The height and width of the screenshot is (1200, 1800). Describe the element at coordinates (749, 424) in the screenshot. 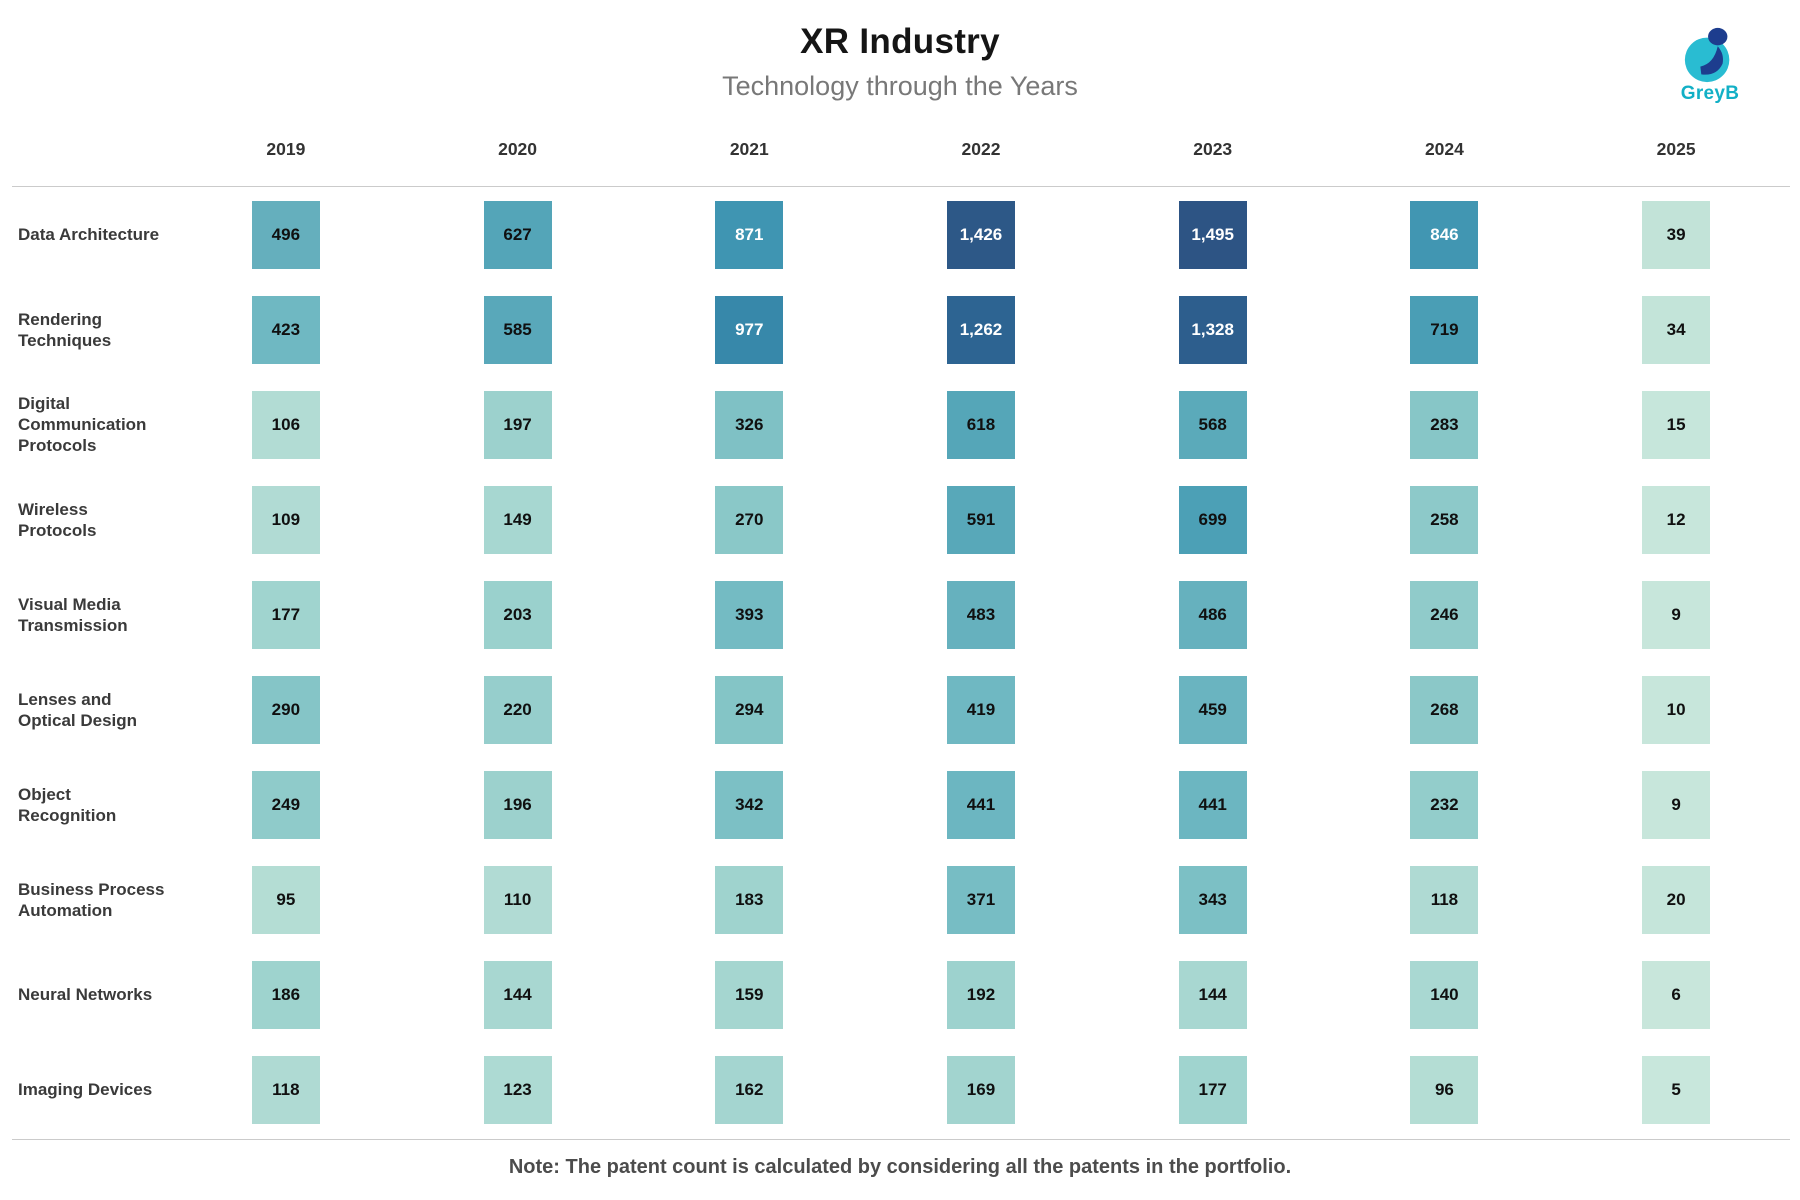

I see `heatmap-cell: 326` at that location.